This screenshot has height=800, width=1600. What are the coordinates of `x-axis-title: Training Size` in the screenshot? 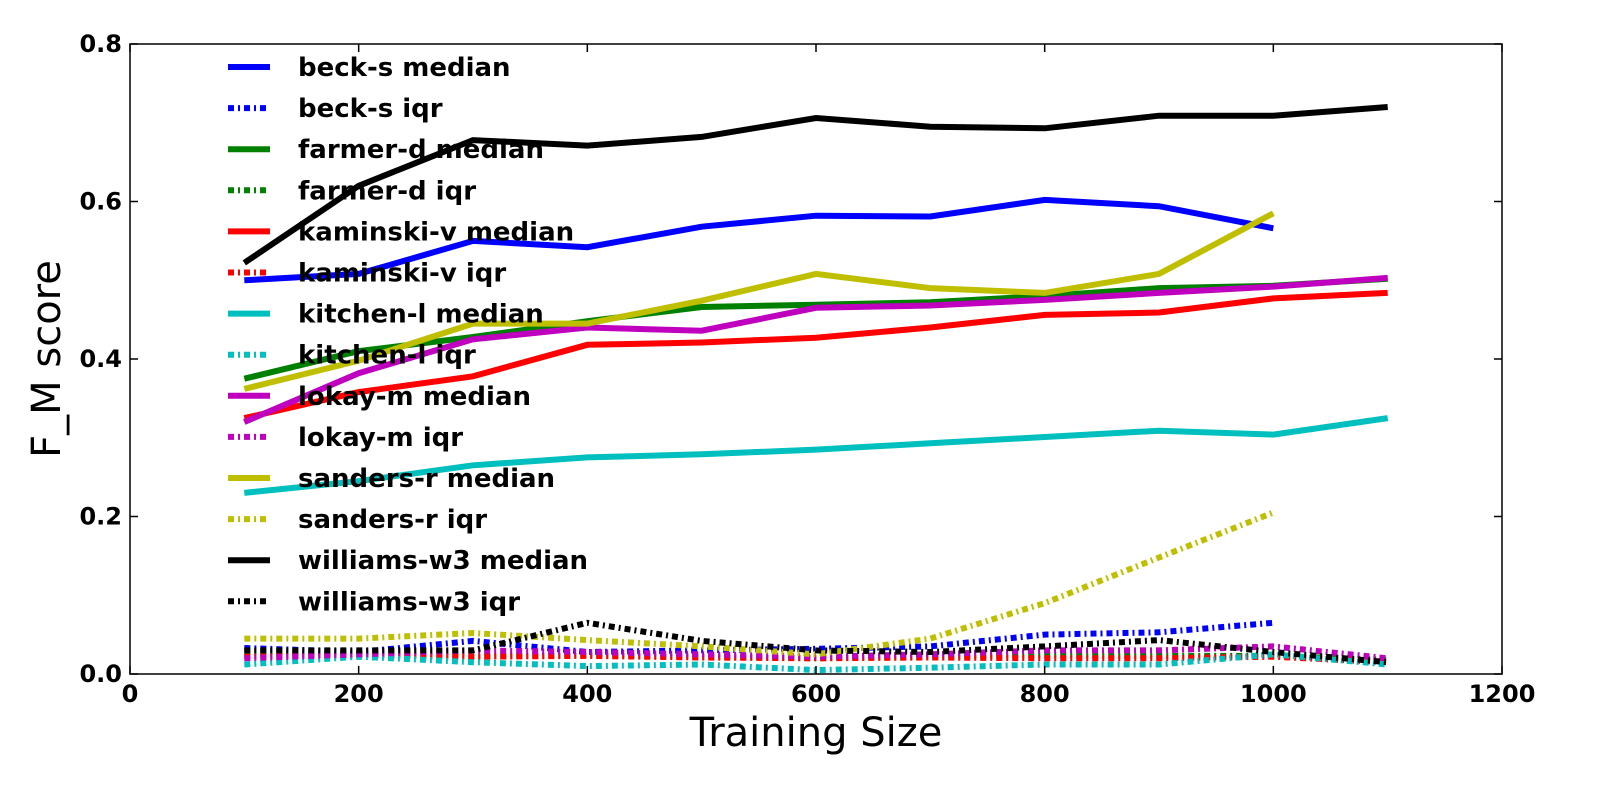 It's located at (816, 733).